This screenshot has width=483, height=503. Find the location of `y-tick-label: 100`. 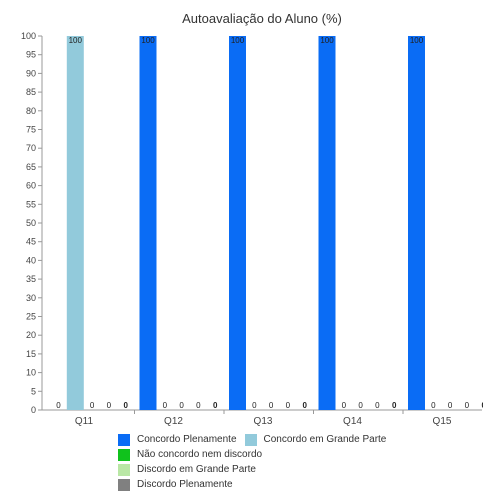

y-tick-label: 100 is located at coordinates (28, 36).